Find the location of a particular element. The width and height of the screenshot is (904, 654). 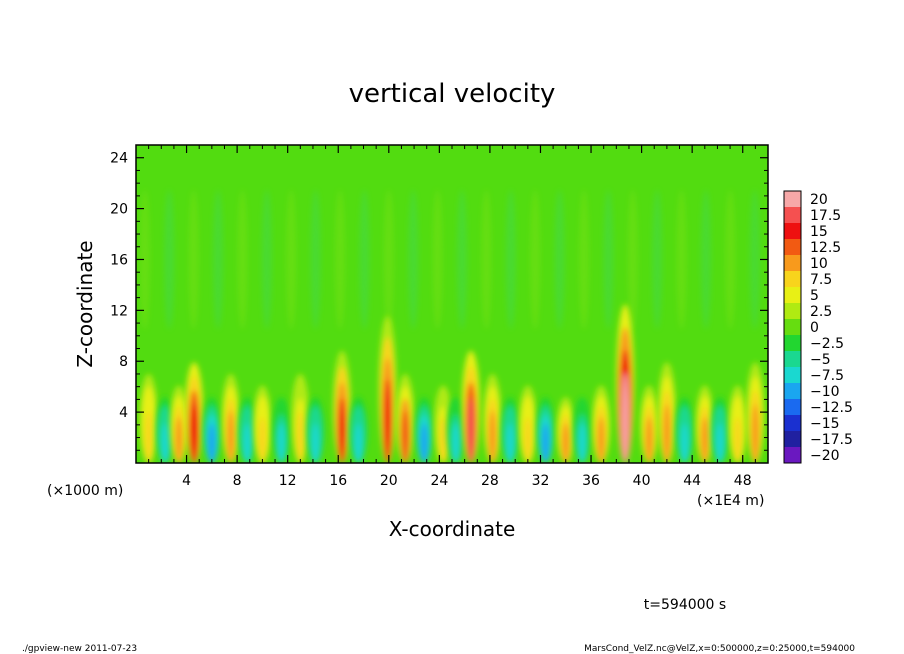

x-tick-label: 8 is located at coordinates (237, 481).